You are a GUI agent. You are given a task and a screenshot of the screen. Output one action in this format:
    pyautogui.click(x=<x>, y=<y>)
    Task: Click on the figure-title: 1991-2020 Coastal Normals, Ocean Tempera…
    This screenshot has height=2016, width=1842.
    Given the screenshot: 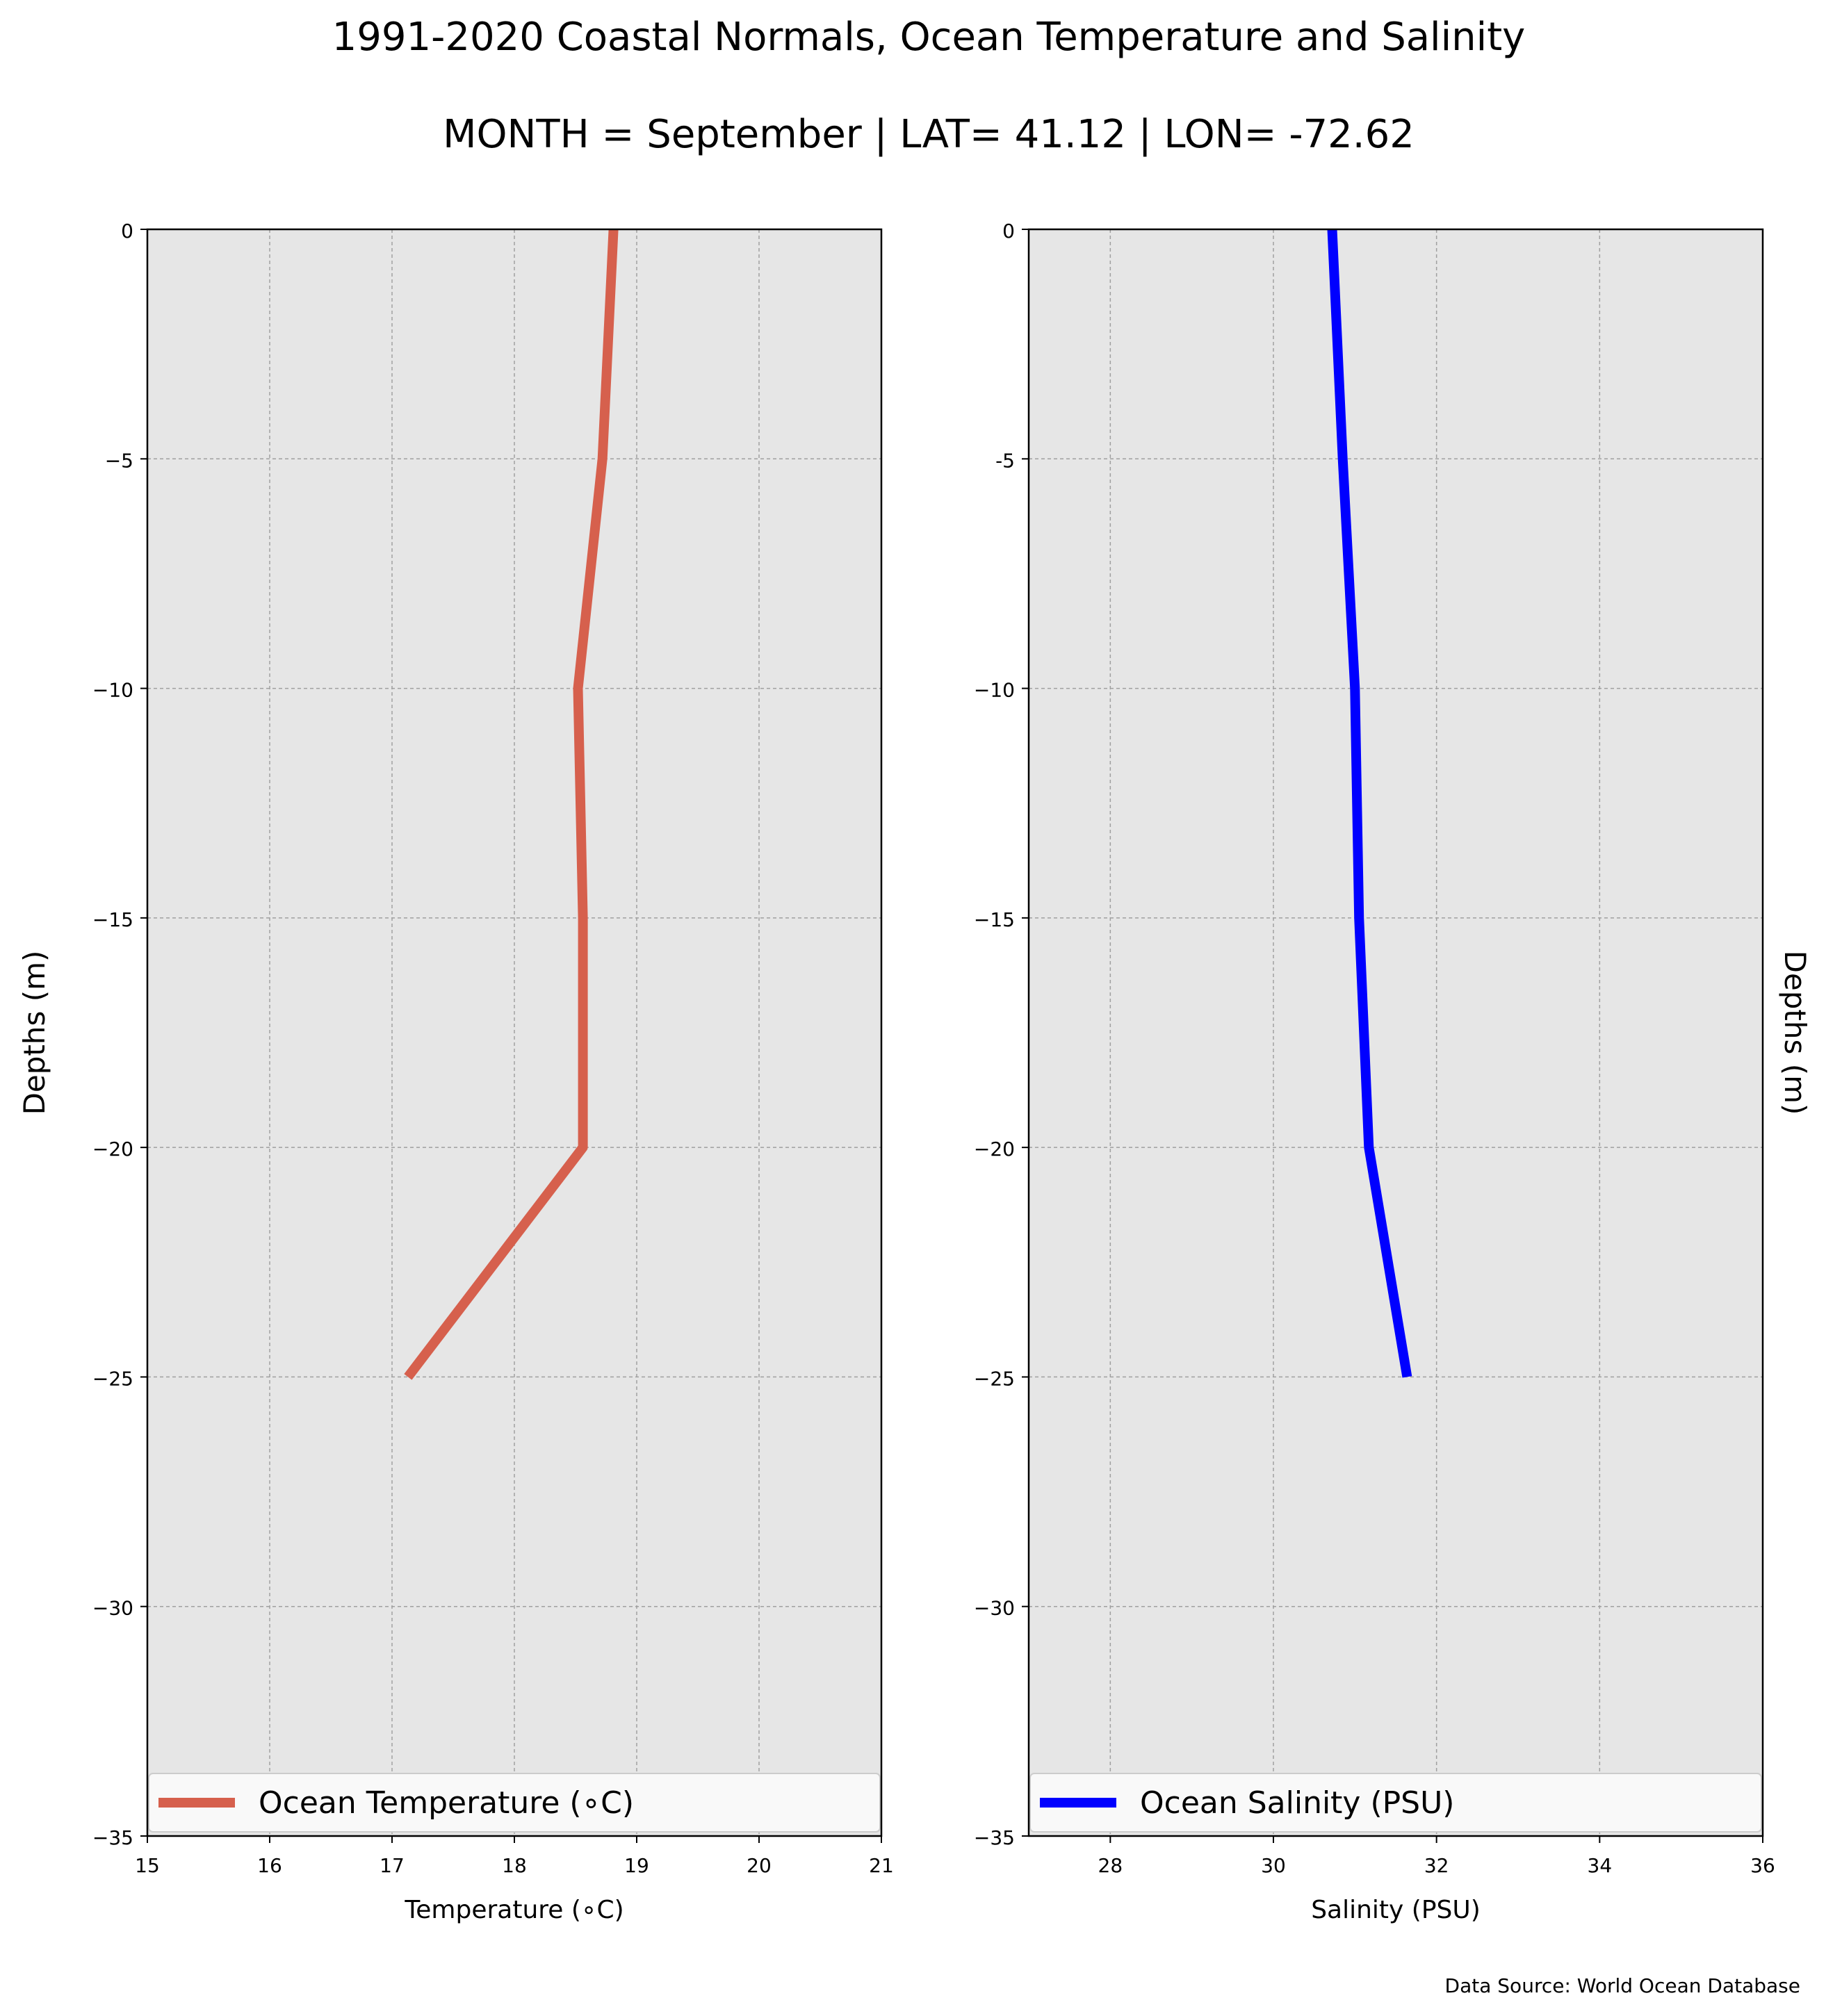 What is the action you would take?
    pyautogui.click(x=929, y=38)
    